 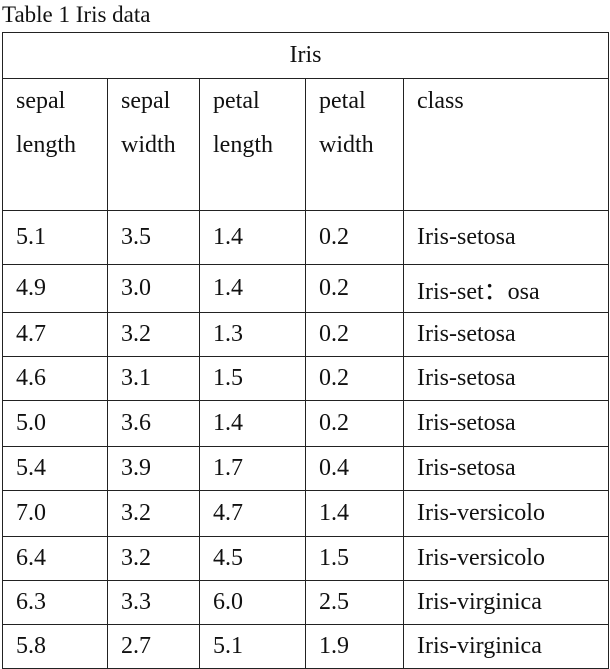 What do you see at coordinates (55, 468) in the screenshot?
I see `table-cell: 5.4` at bounding box center [55, 468].